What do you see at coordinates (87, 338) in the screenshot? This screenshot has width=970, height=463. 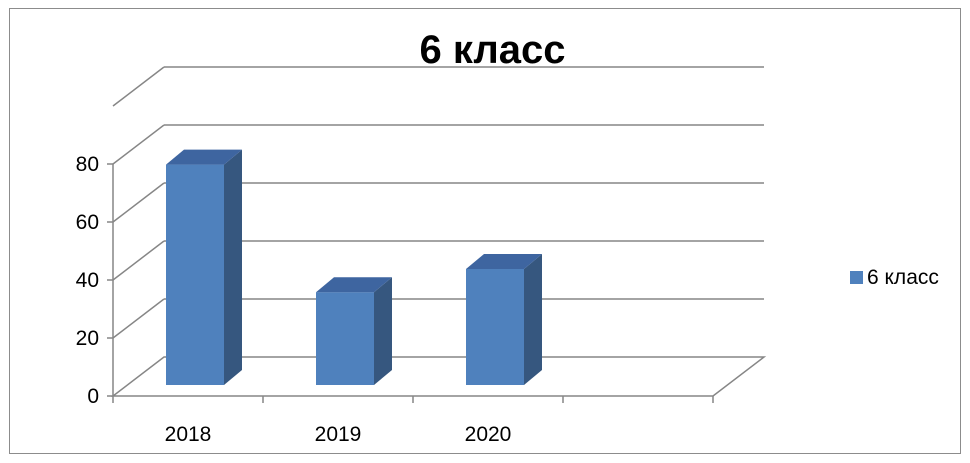 I see `y-tick-label: 20` at bounding box center [87, 338].